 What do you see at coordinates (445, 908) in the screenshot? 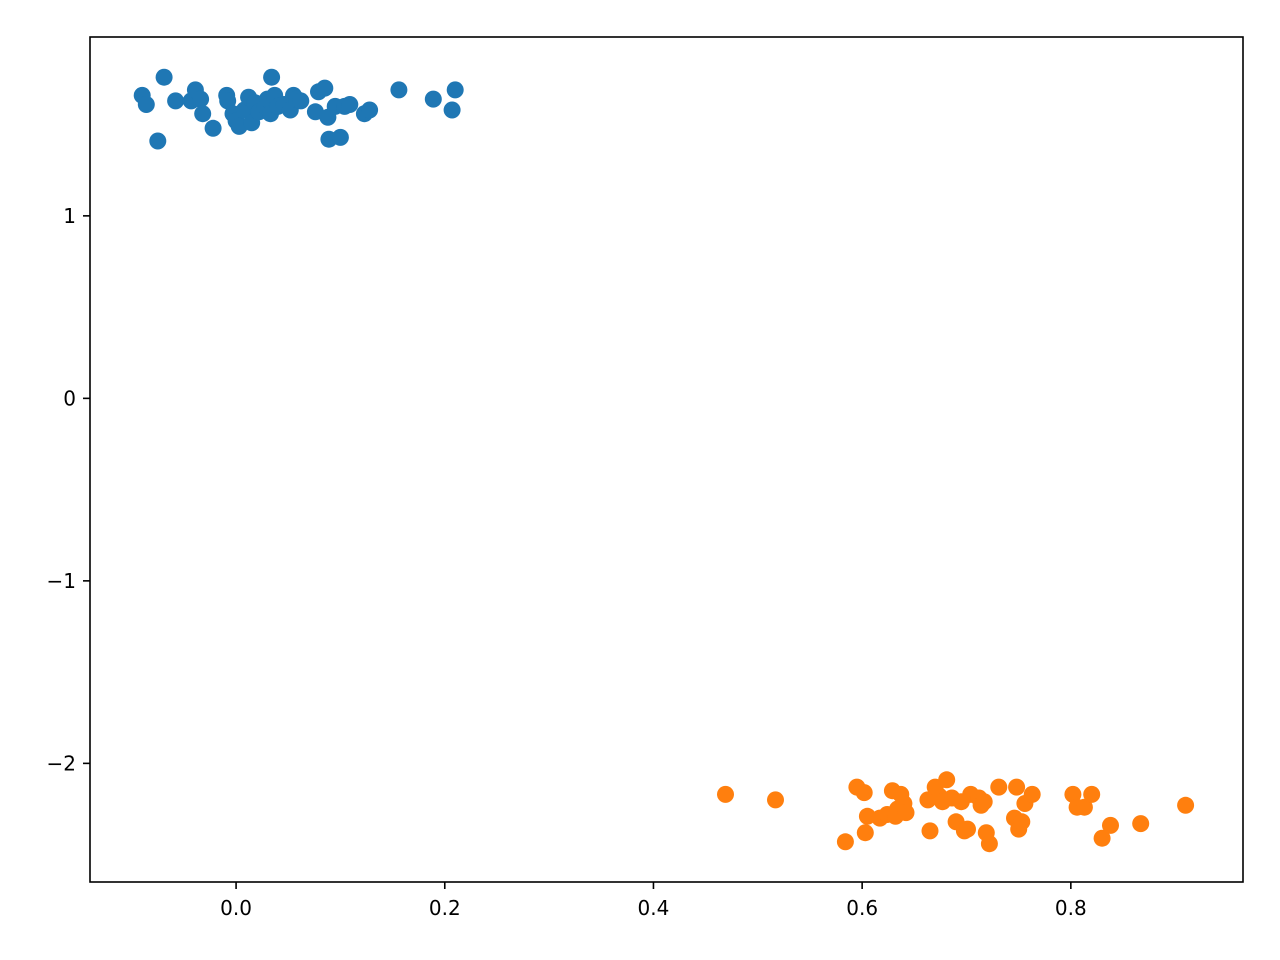
I see `x-tick-label: 0.2` at bounding box center [445, 908].